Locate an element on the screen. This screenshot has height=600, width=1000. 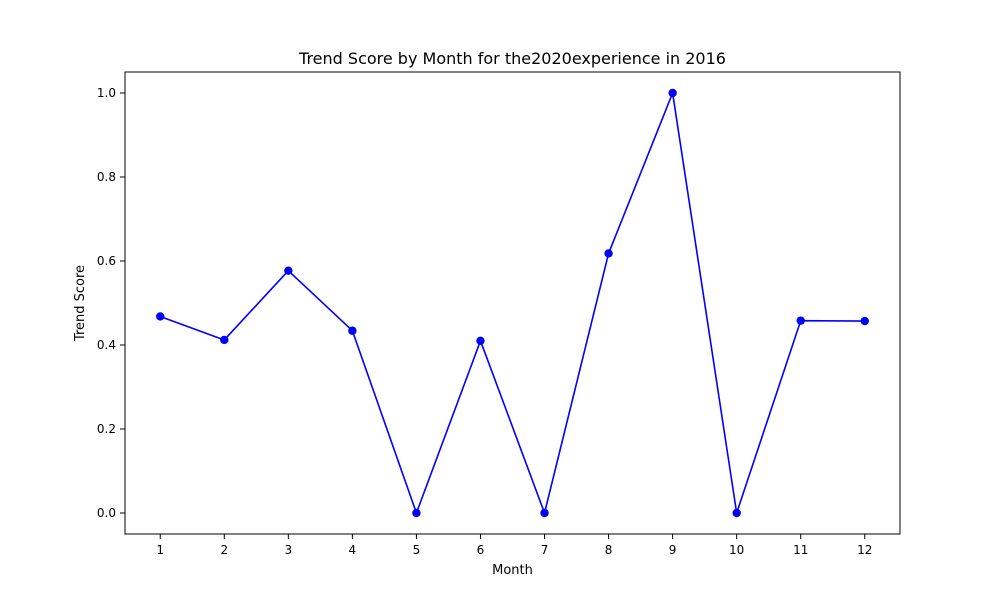
x-tick-label: 9 is located at coordinates (673, 550).